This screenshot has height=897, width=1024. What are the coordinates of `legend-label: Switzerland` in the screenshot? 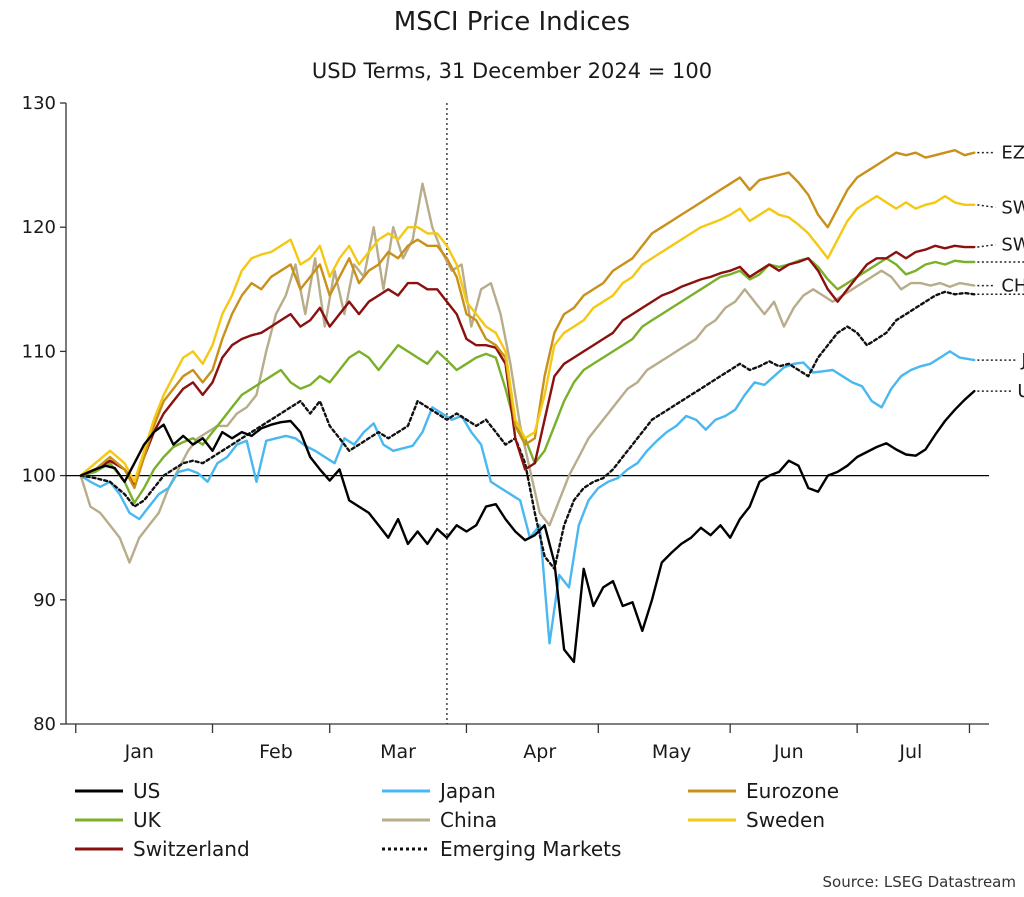 It's located at (191, 849).